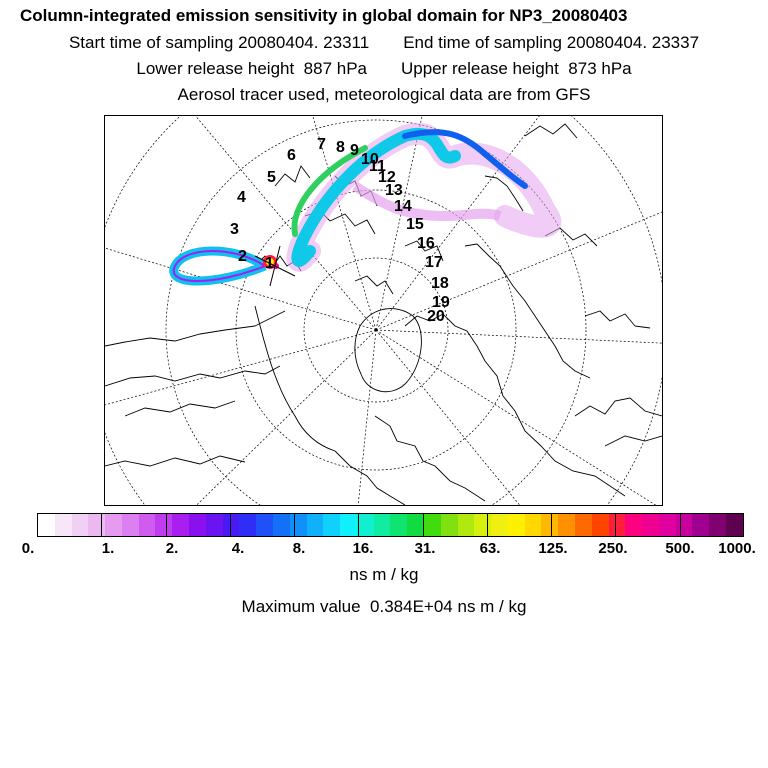 The width and height of the screenshot is (768, 768). Describe the element at coordinates (321, 144) in the screenshot. I see `trajectory-day-marker: 7` at that location.